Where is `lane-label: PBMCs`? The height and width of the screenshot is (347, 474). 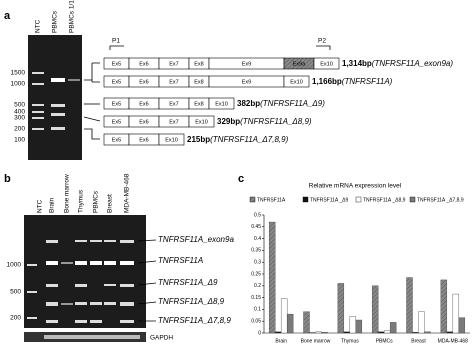 lane-label: PBMCs is located at coordinates (96, 201).